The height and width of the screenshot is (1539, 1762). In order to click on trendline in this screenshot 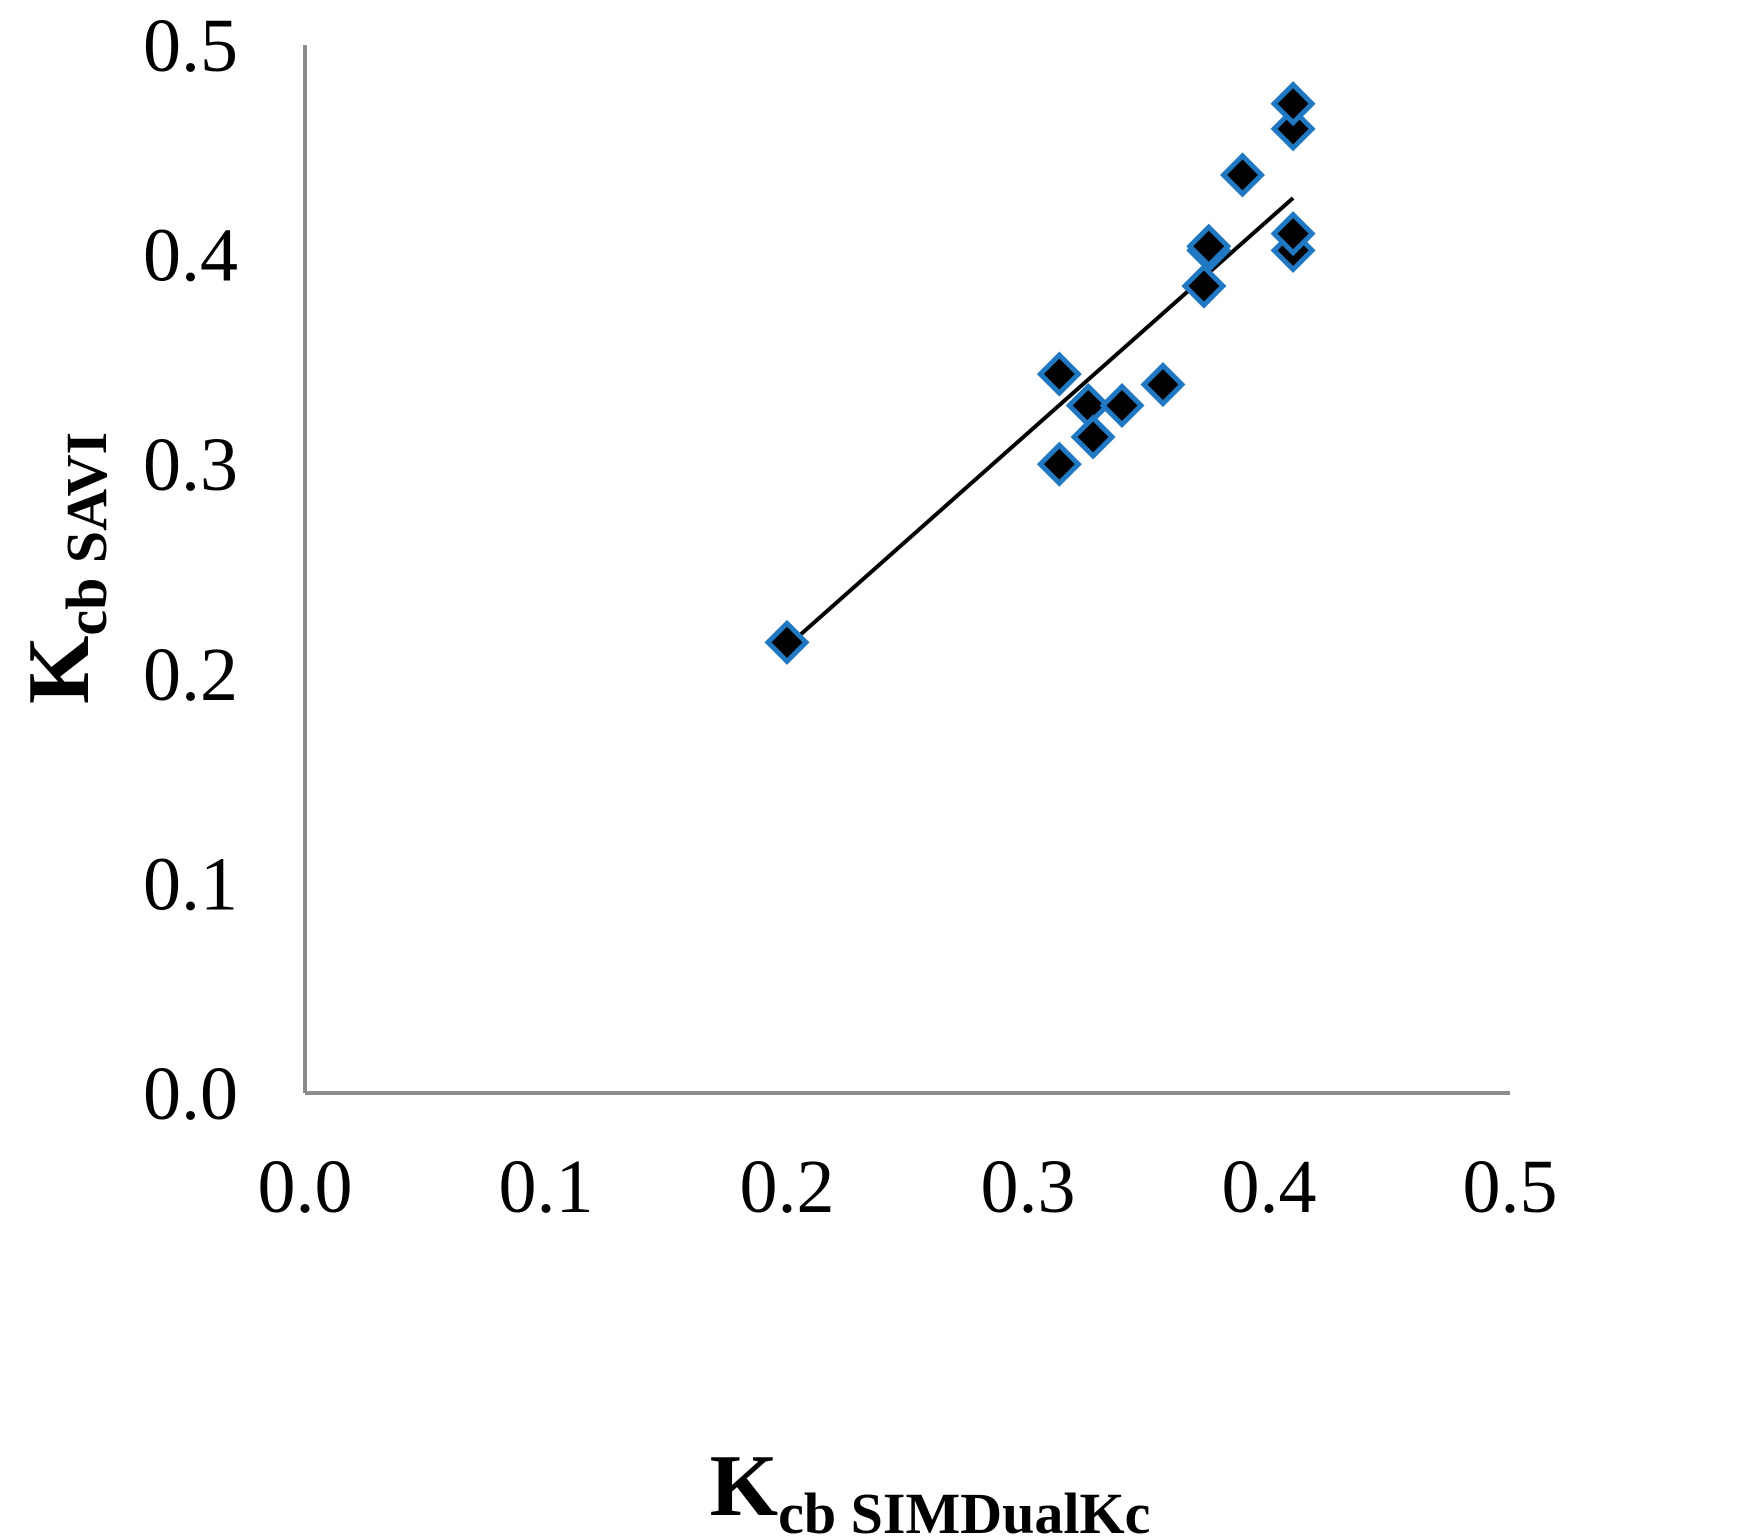, I will do `click(1040, 422)`.